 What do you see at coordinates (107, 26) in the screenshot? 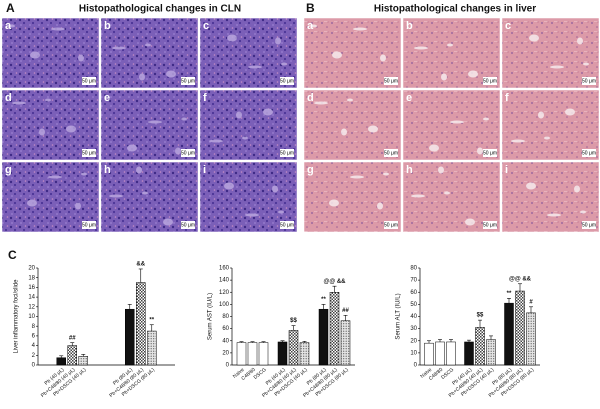
I see `subpanel-letter: b` at bounding box center [107, 26].